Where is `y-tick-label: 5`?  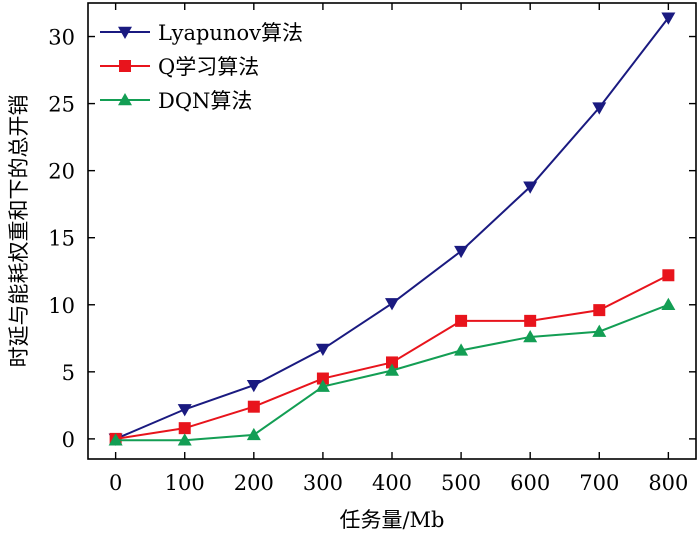 y-tick-label: 5 is located at coordinates (68, 373).